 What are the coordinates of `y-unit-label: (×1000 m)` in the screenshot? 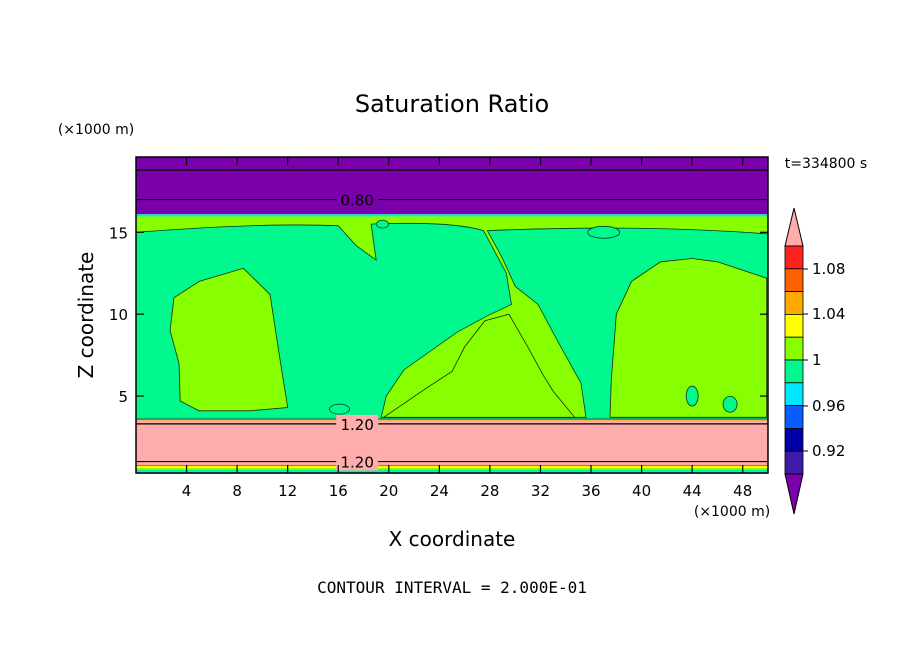 It's located at (96, 130).